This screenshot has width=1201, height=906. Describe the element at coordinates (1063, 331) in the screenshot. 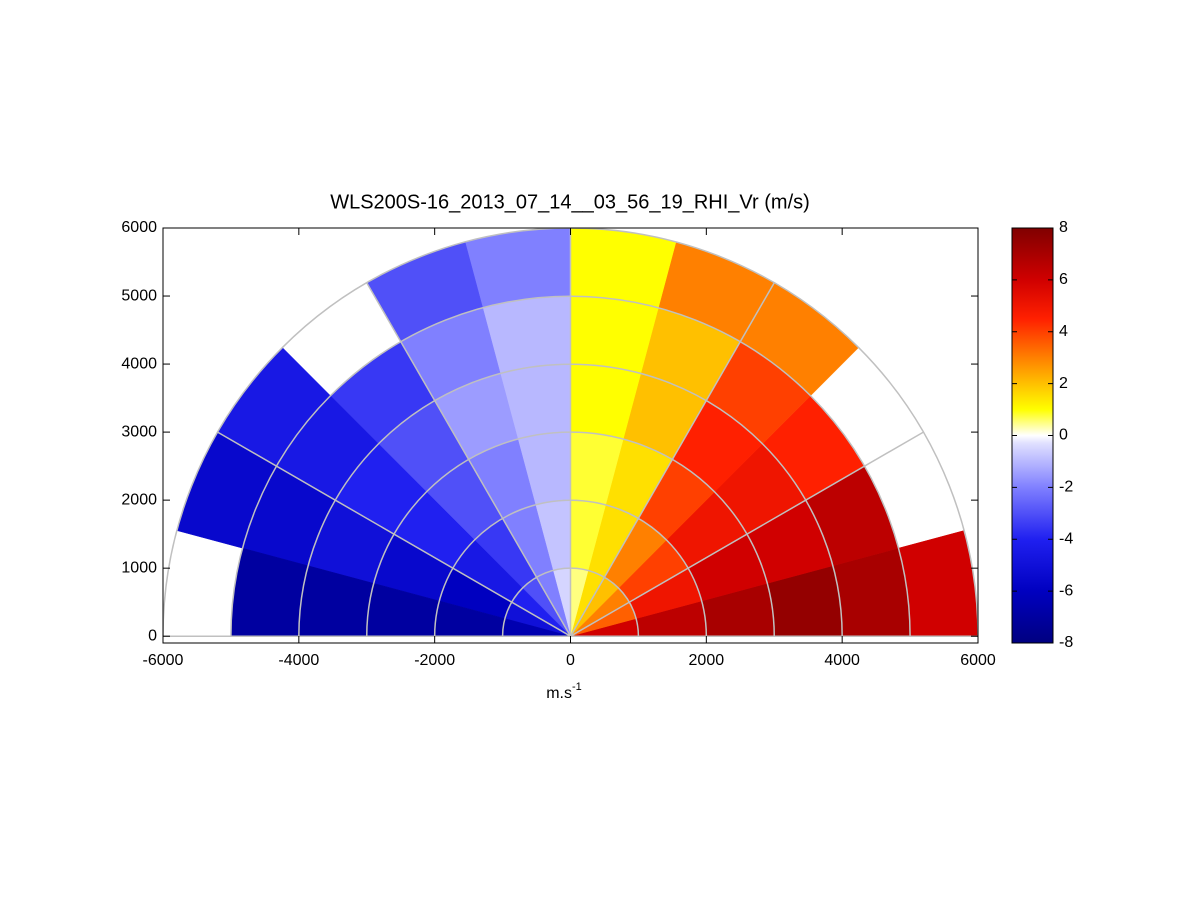

I see `colorbar-tick-label: 4` at that location.